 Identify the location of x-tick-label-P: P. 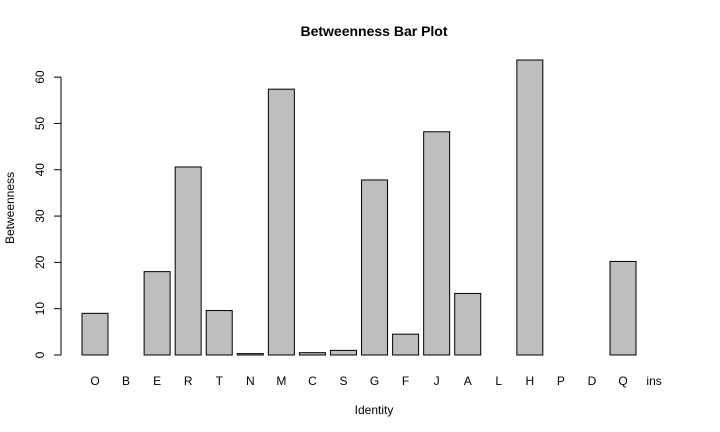
(561, 381).